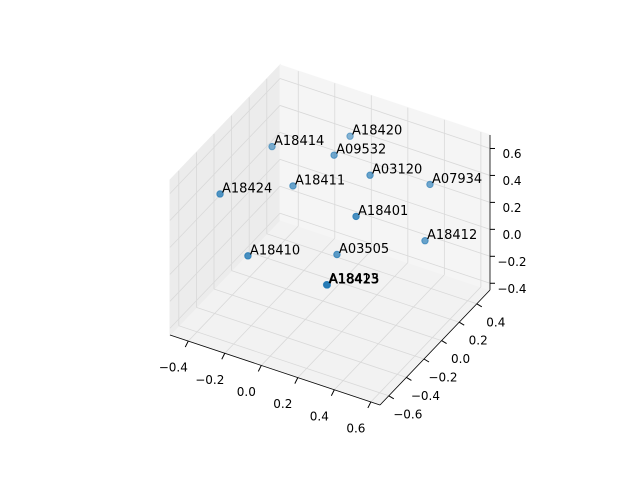 The width and height of the screenshot is (640, 480). I want to click on z-tick-label: −0.4, so click(511, 289).